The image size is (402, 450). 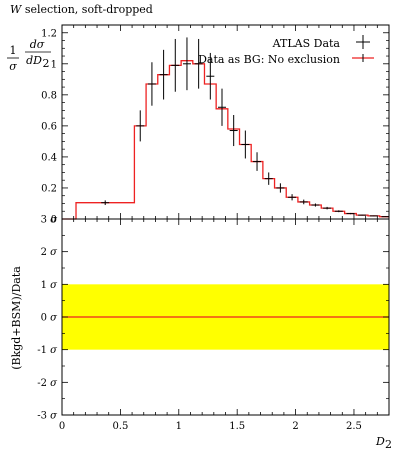 What do you see at coordinates (46, 252) in the screenshot?
I see `ratio-y-tick-number: 2` at bounding box center [46, 252].